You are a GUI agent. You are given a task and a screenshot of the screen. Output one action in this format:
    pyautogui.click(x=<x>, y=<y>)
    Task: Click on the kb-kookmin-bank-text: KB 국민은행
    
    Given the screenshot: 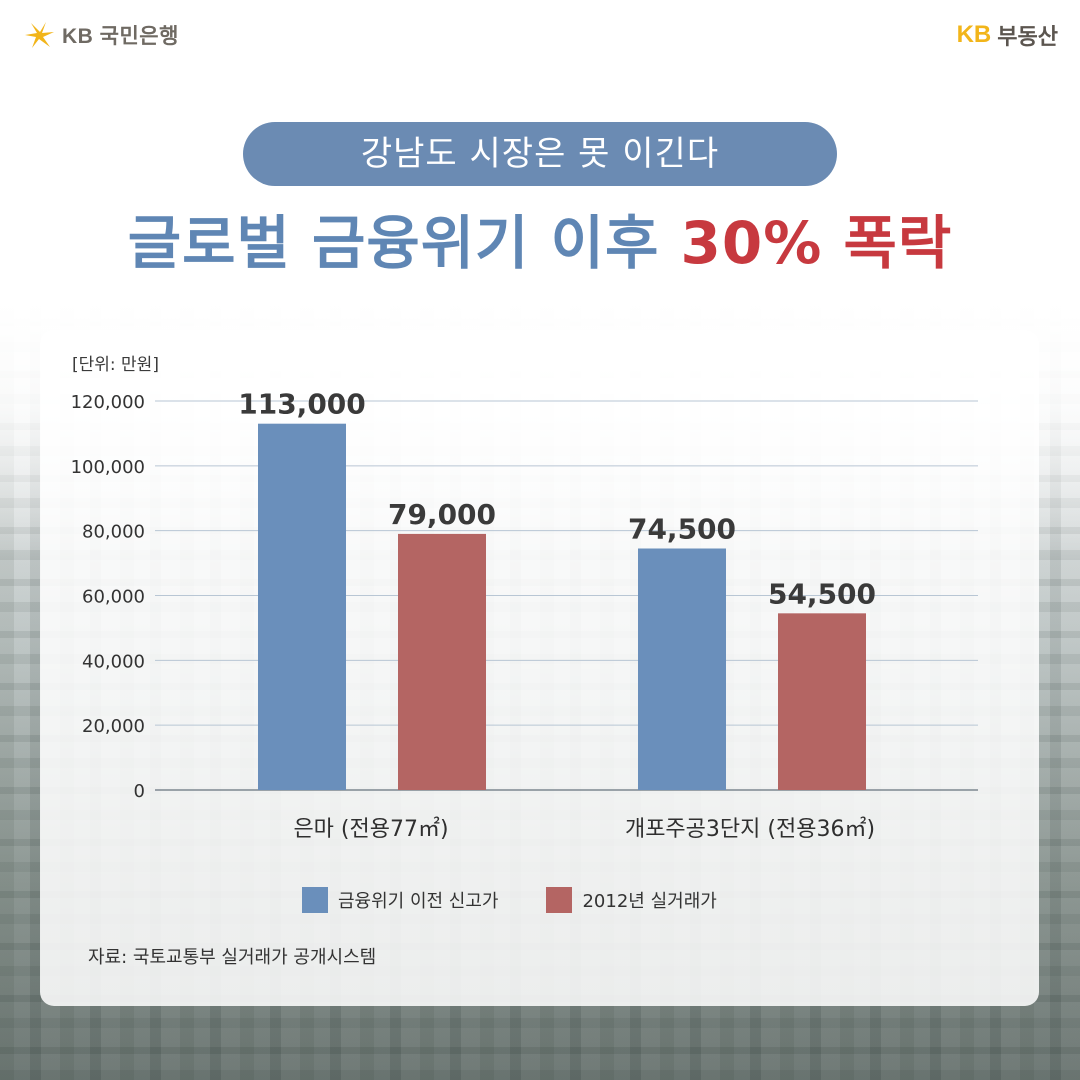 What is the action you would take?
    pyautogui.click(x=120, y=36)
    